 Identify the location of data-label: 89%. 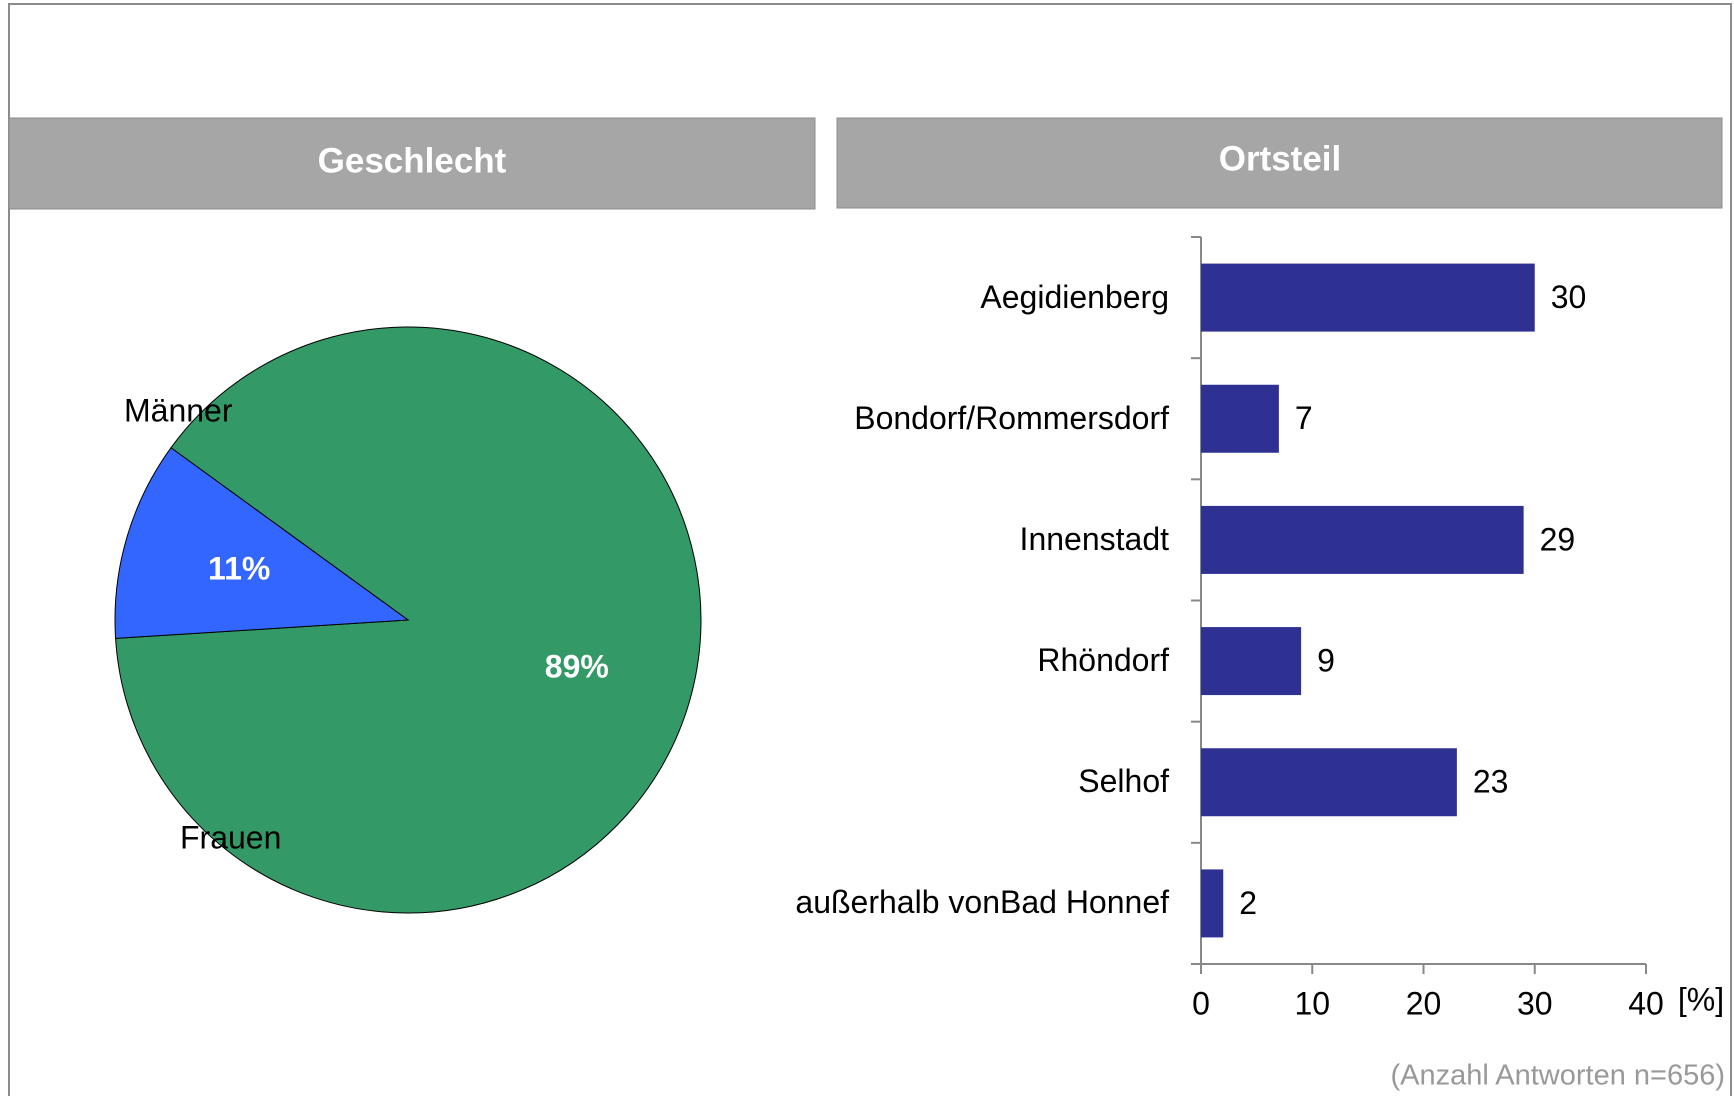
(577, 666).